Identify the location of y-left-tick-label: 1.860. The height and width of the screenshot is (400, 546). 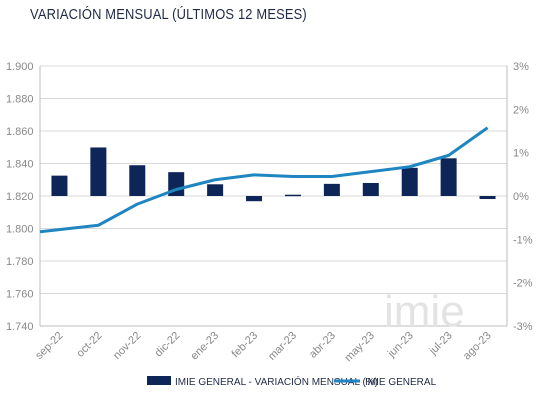
(20, 132).